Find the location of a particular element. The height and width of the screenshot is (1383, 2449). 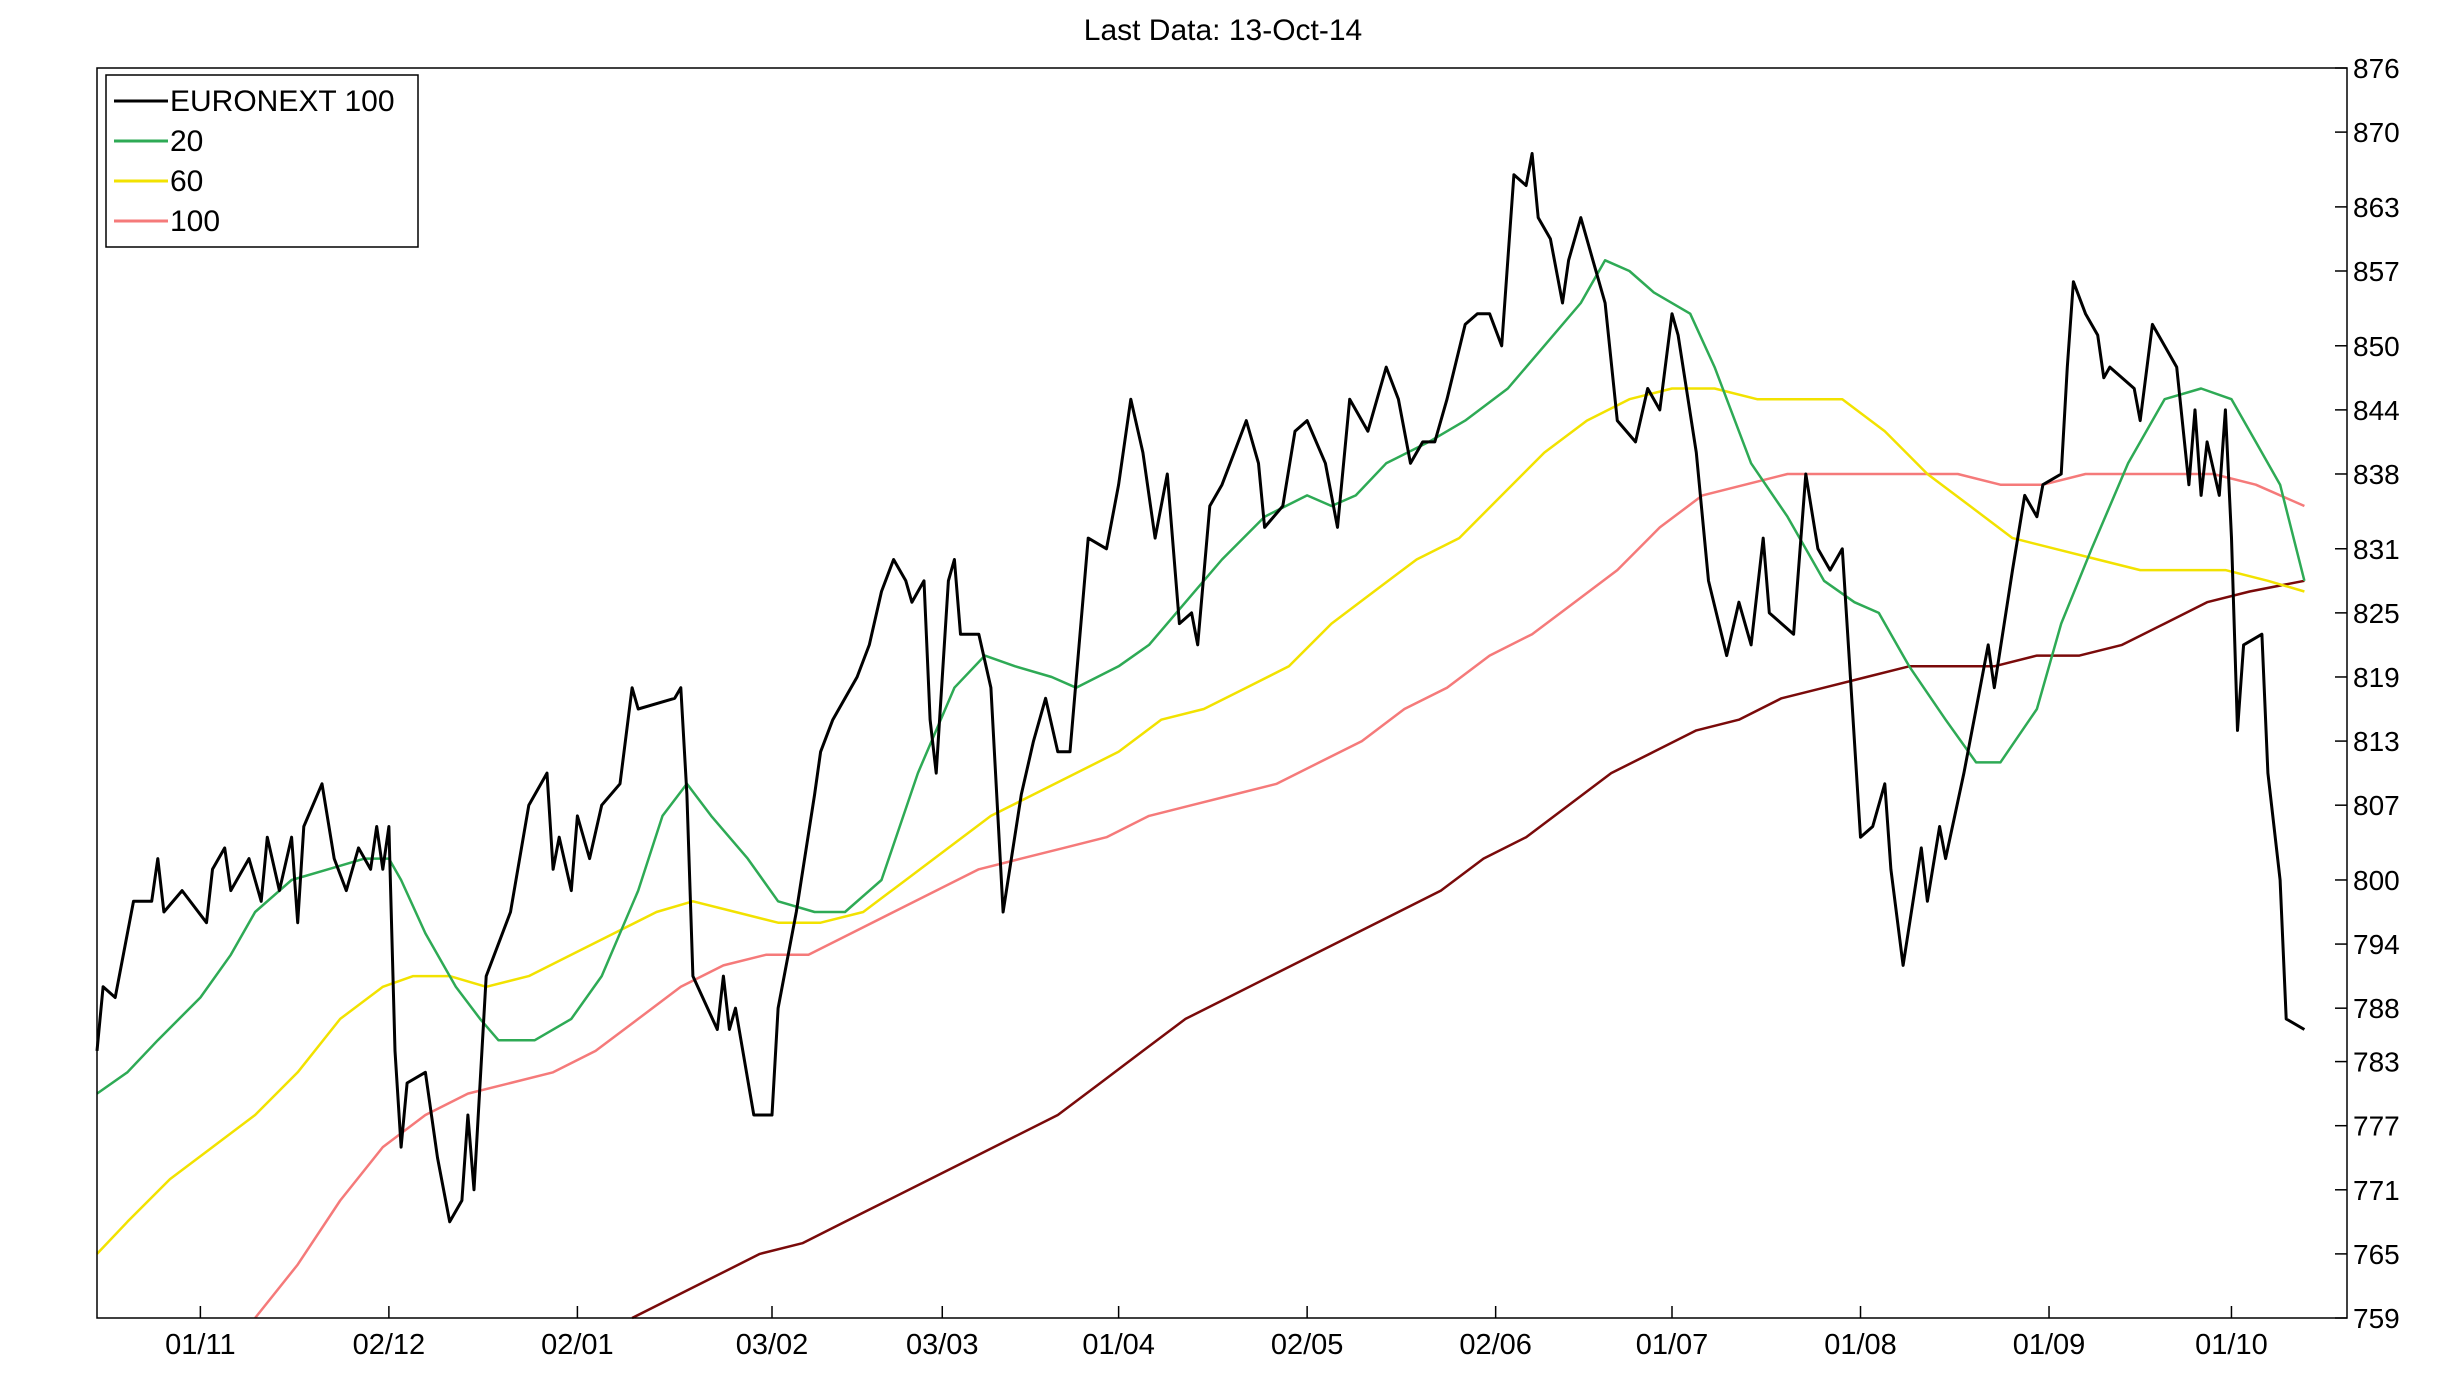

chart-title: Last Data: 13-Oct-14 is located at coordinates (1223, 30).